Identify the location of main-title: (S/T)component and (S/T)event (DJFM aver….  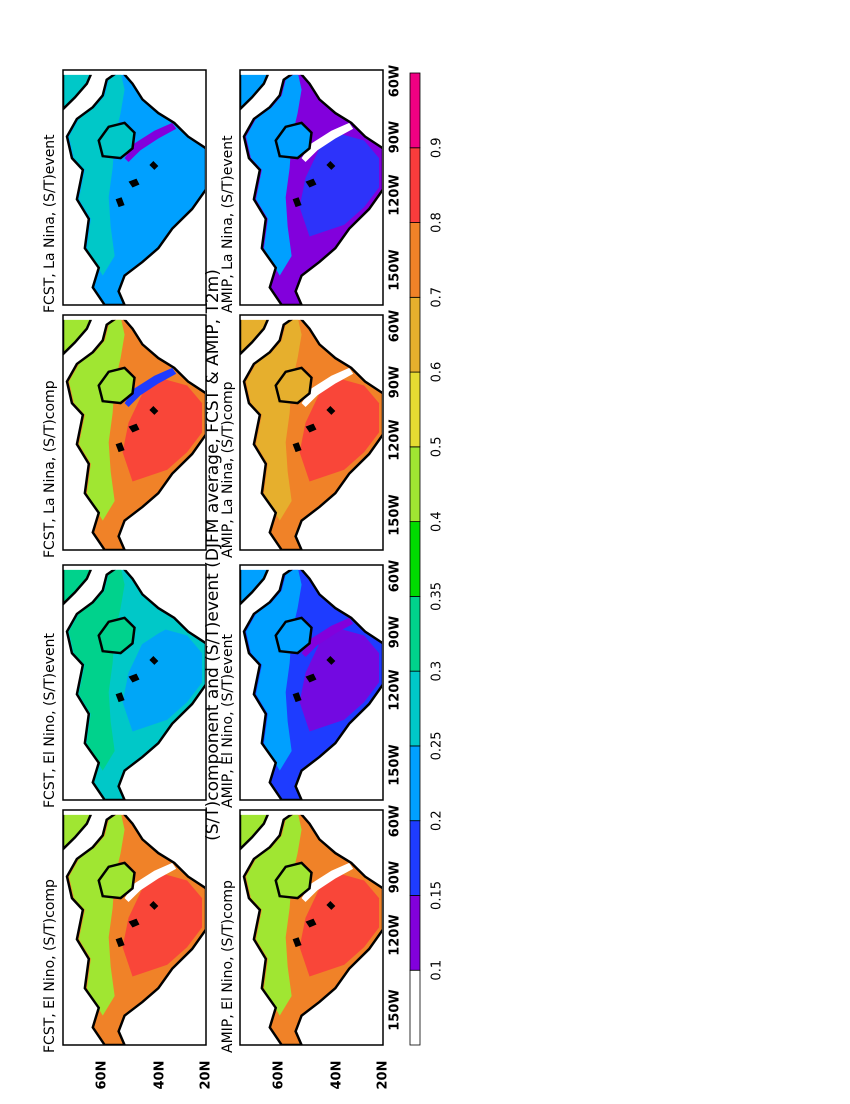
(213, 555).